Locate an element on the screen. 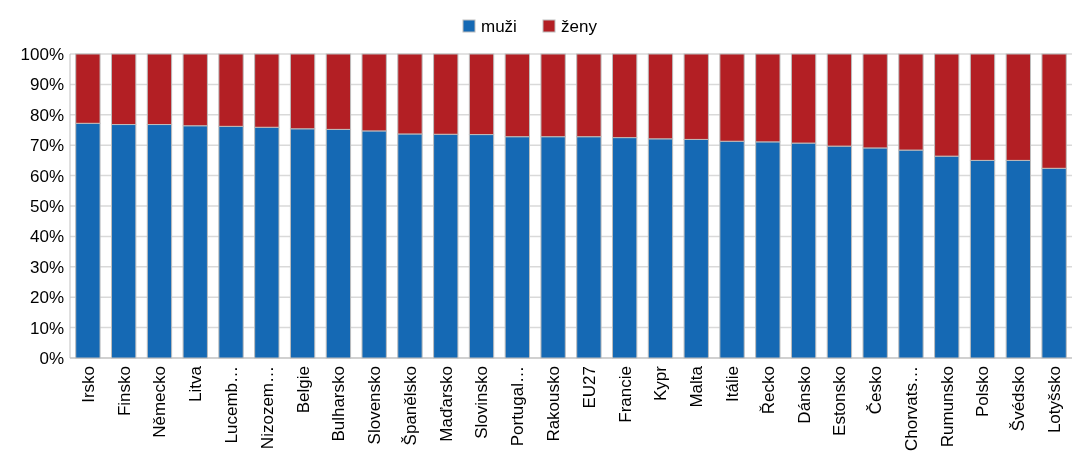  x-tick-label: Polsko is located at coordinates (983, 392).